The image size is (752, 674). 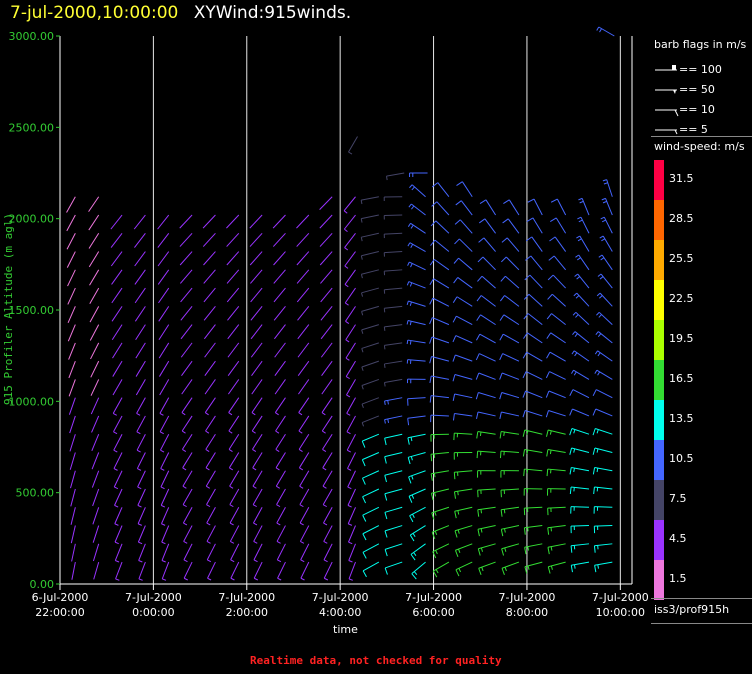 What do you see at coordinates (678, 578) in the screenshot?
I see `speed-bin-label: 1.5` at bounding box center [678, 578].